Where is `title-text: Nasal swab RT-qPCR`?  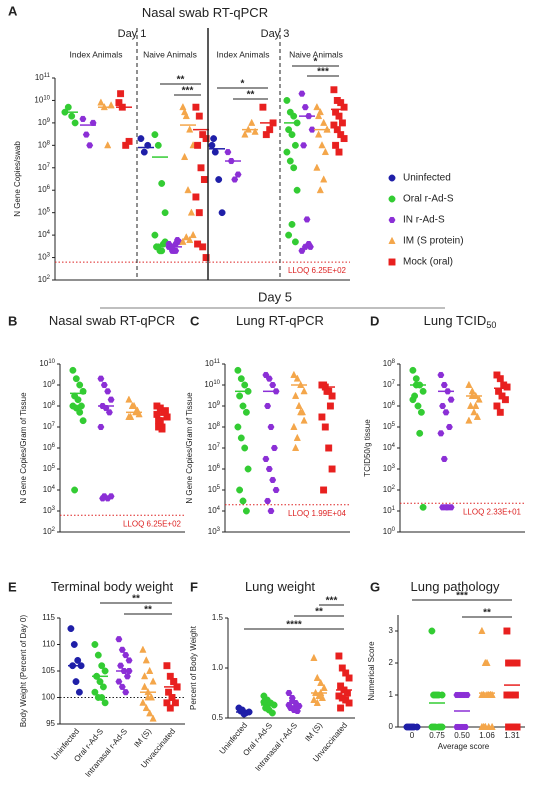 title-text: Nasal swab RT-qPCR is located at coordinates (112, 320).